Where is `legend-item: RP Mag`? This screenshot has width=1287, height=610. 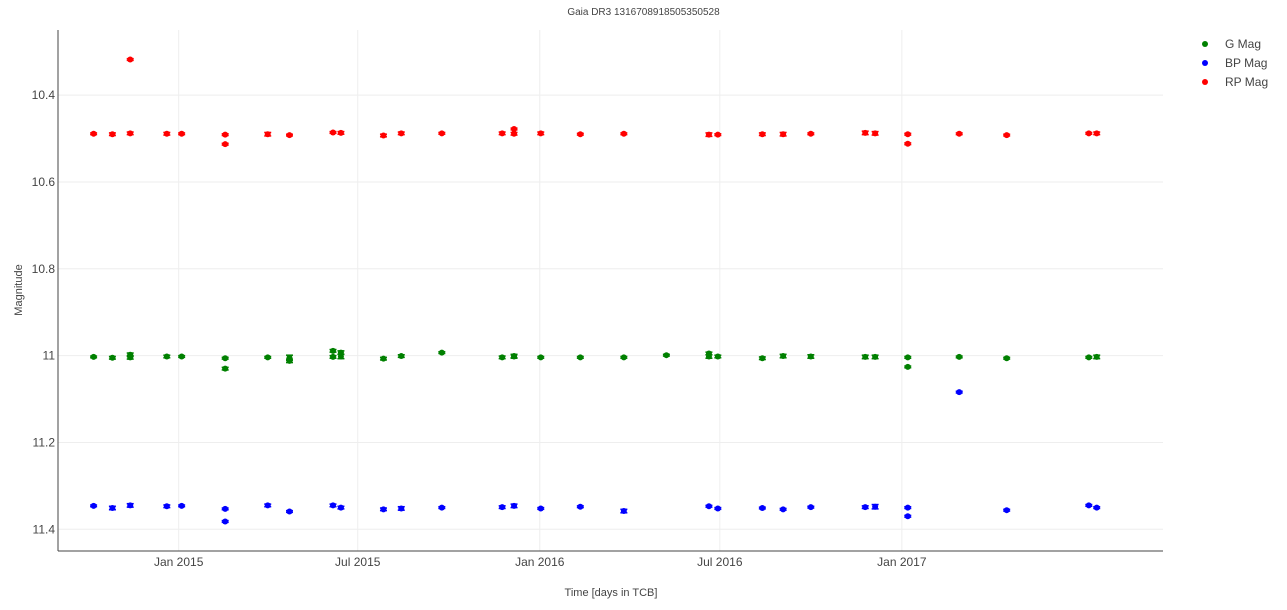
legend-item: RP Mag is located at coordinates (1235, 82).